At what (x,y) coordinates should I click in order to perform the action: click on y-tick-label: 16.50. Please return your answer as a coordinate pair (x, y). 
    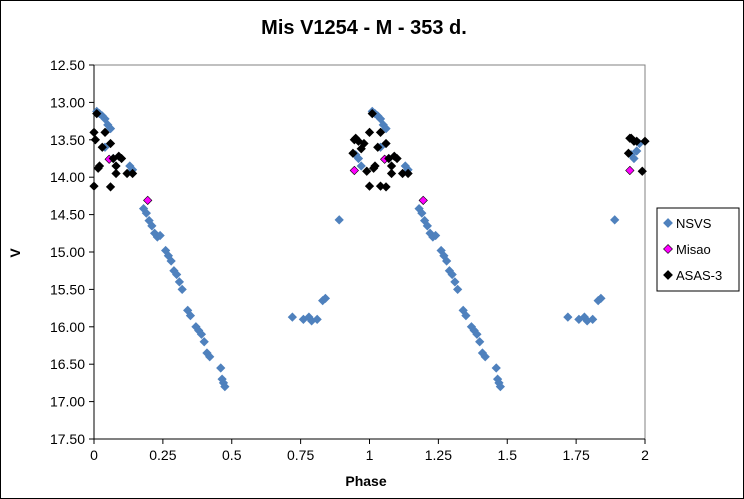
    Looking at the image, I should click on (67, 364).